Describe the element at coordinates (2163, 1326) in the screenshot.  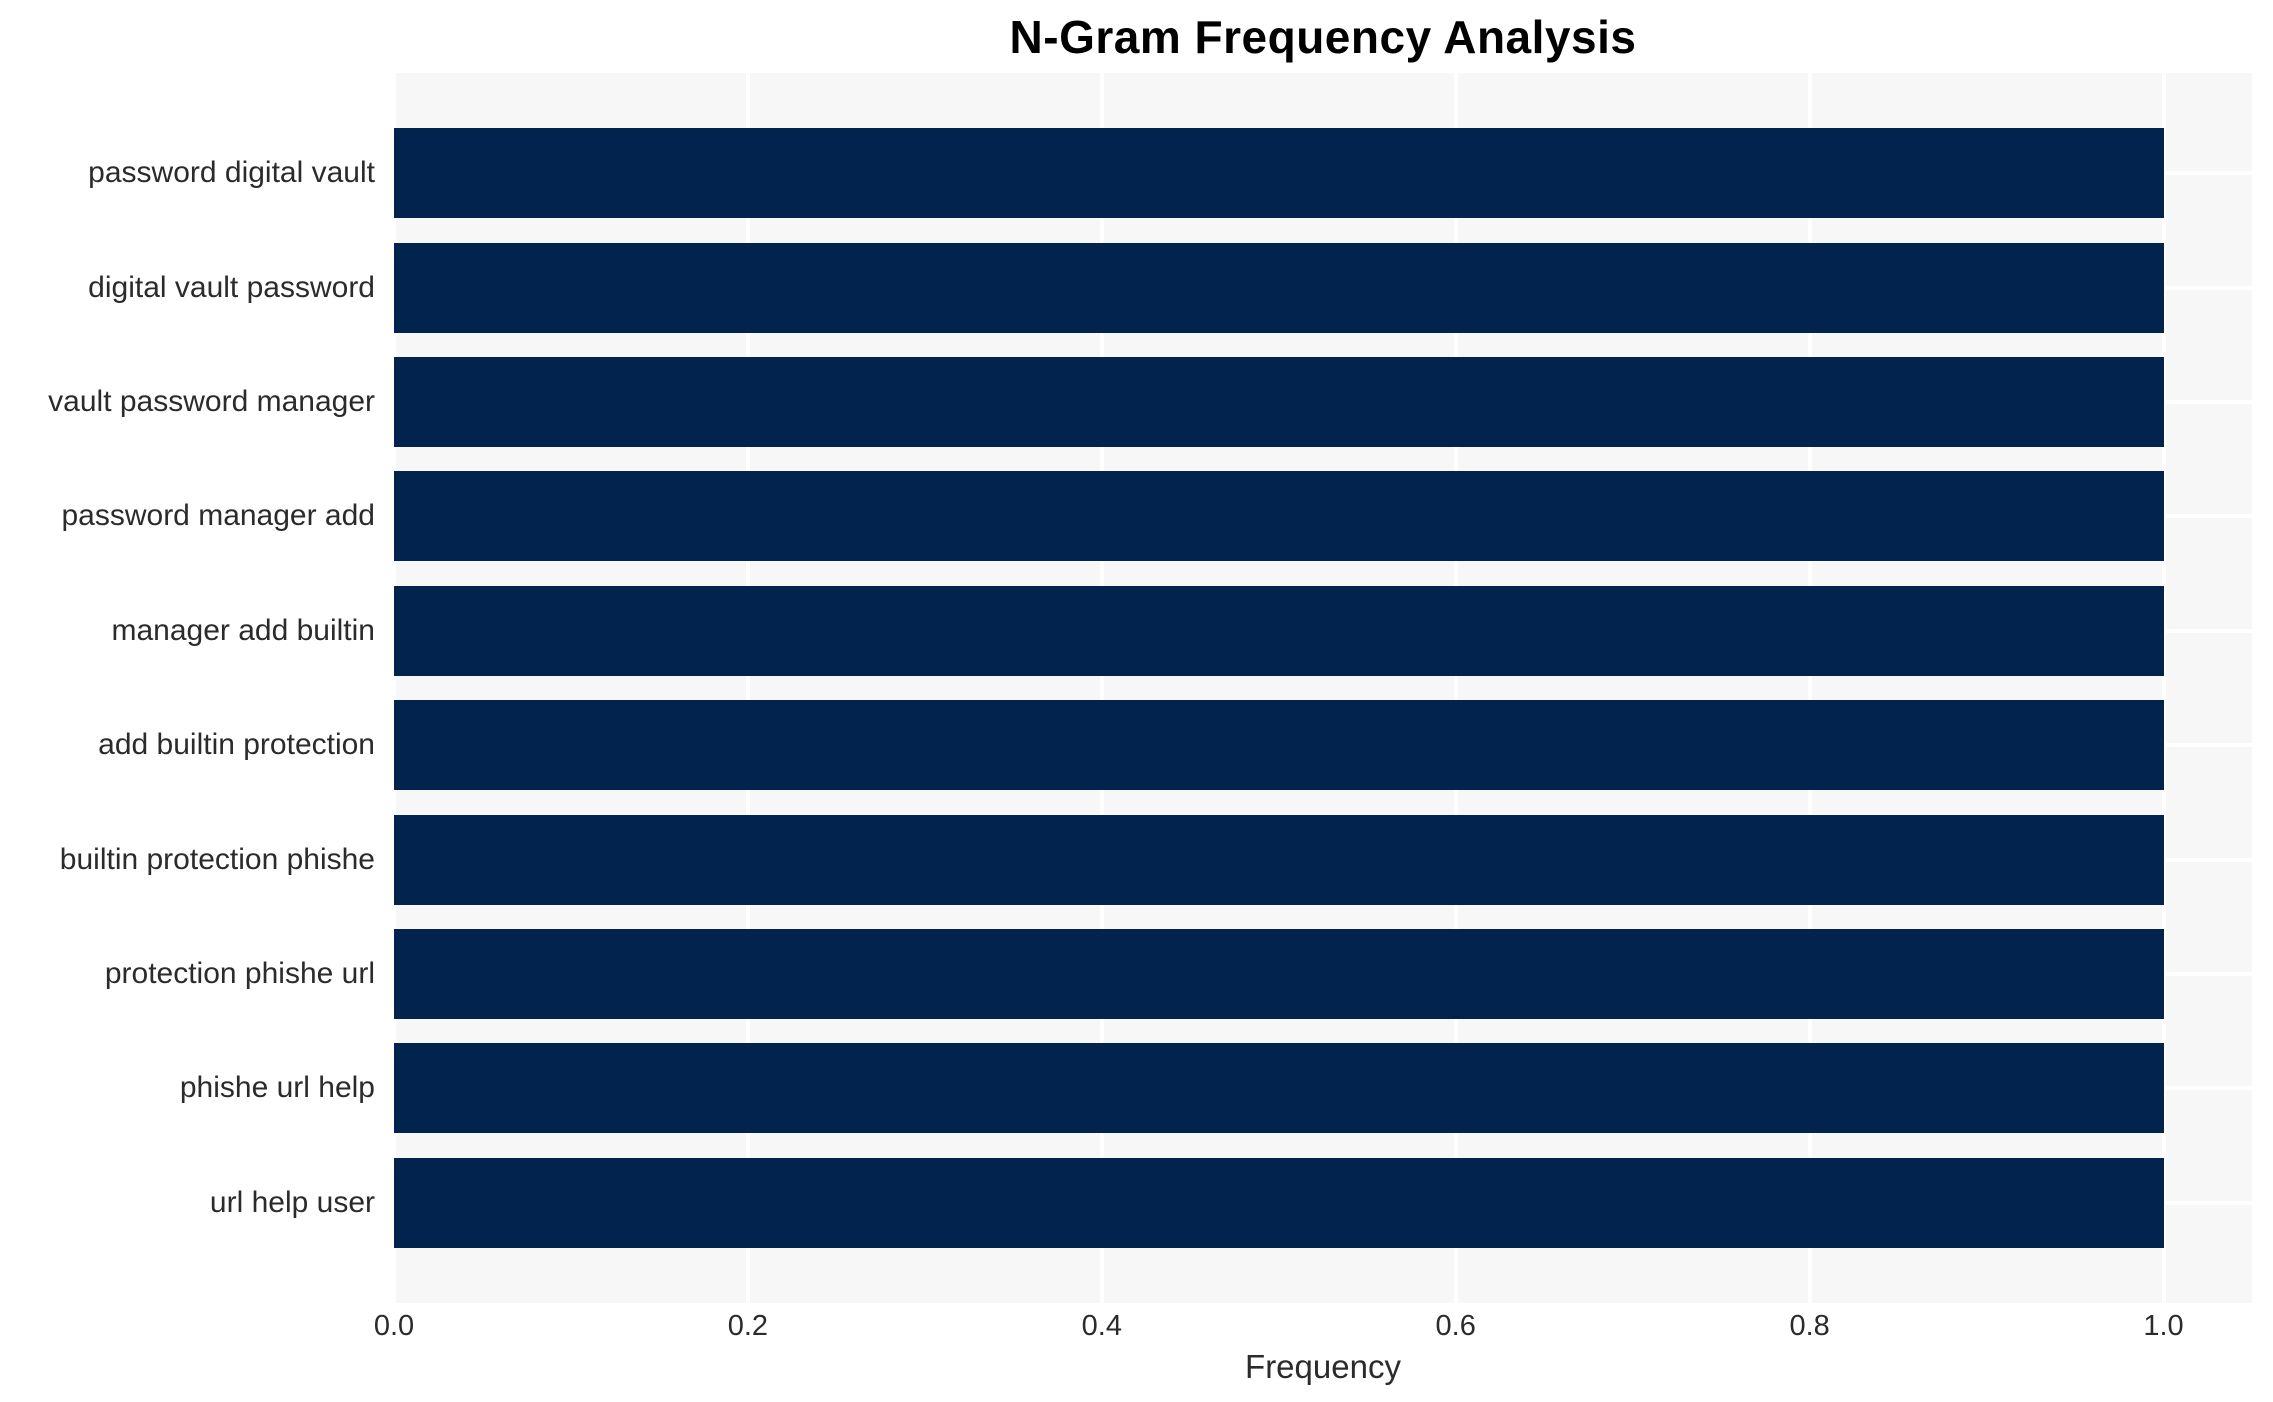
I see `x-tick-label: 1.0` at that location.